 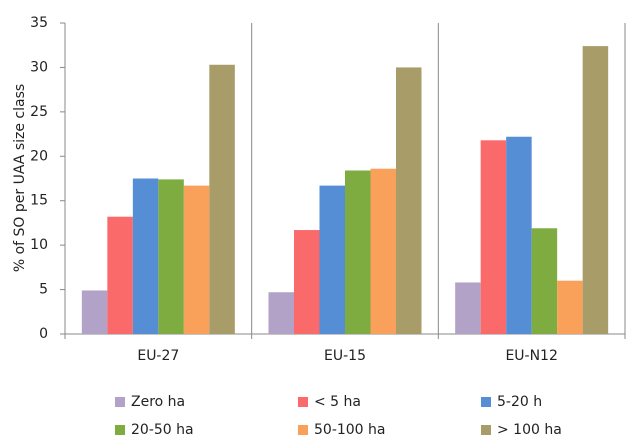 What do you see at coordinates (39, 245) in the screenshot?
I see `y-tick-label: 10` at bounding box center [39, 245].